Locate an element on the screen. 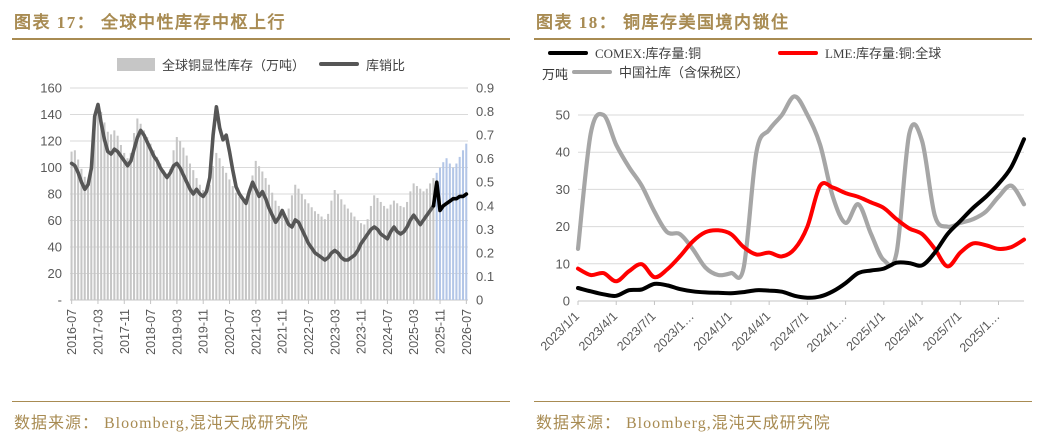 This screenshot has width=1044, height=446. legend-item-bars: 全球铜显性库存（万吨） is located at coordinates (210, 64).